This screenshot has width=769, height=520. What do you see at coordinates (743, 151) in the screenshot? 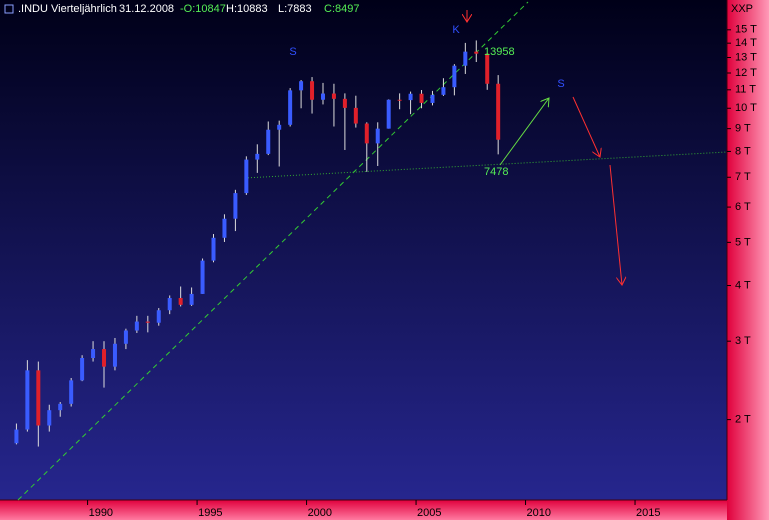
I see `y-tick-label: 8 T` at bounding box center [743, 151].